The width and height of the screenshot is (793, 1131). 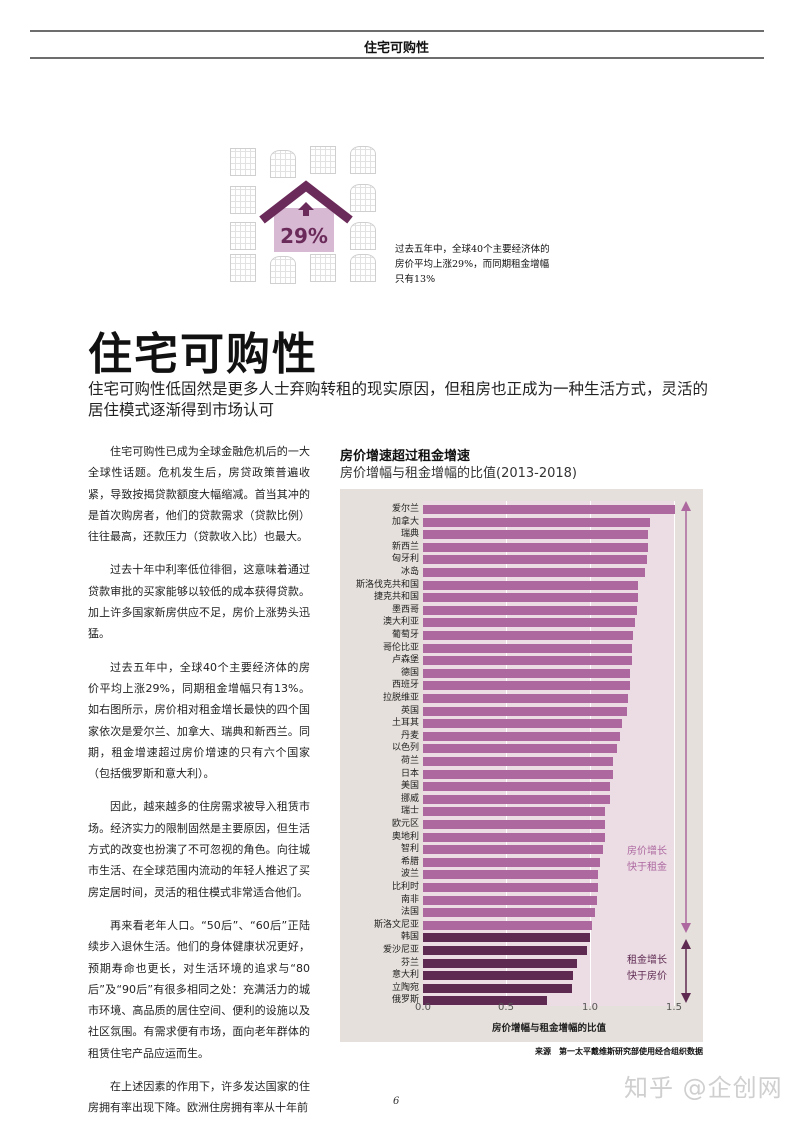 I want to click on bar-row: 墨西哥, so click(x=533, y=610).